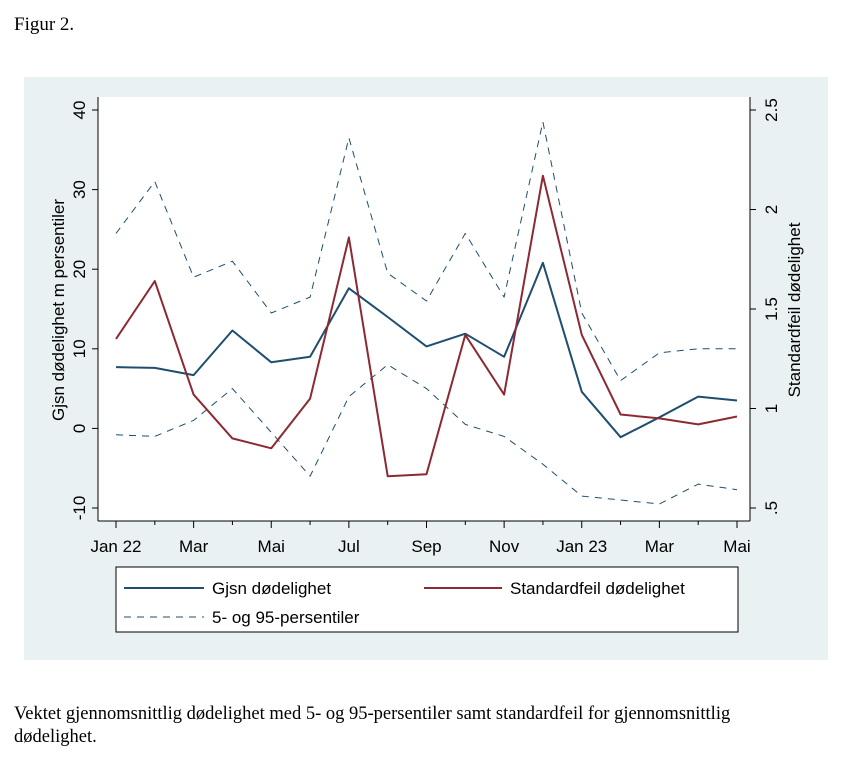 The image size is (844, 759). What do you see at coordinates (115, 546) in the screenshot?
I see `x-tick-label: Jan 22` at bounding box center [115, 546].